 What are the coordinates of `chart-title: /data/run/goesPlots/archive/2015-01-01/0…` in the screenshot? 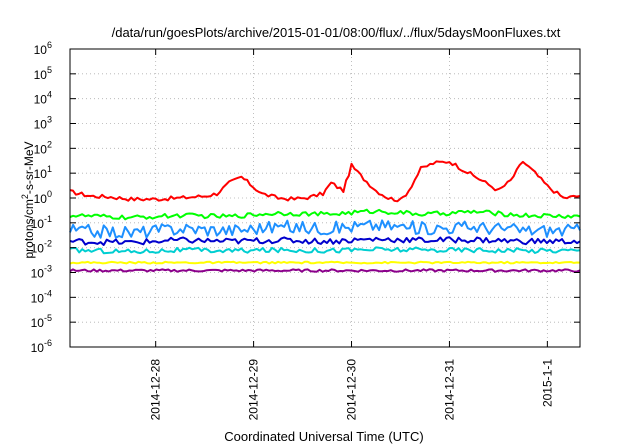 It's located at (336, 32).